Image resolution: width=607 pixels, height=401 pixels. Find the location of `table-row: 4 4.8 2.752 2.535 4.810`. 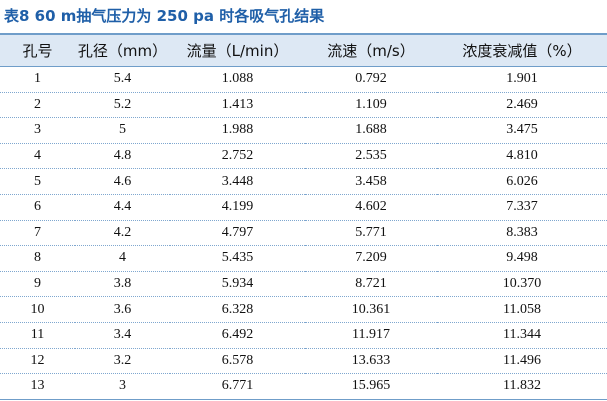

table-row: 4 4.8 2.752 2.535 4.810 is located at coordinates (303, 156).